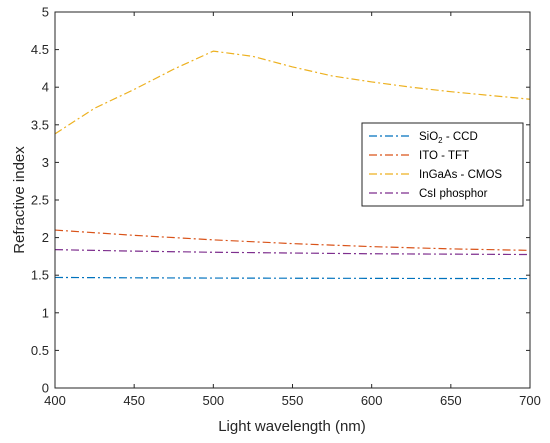 The width and height of the screenshot is (550, 443). What do you see at coordinates (372, 400) in the screenshot?
I see `x-tick-label: 600` at bounding box center [372, 400].